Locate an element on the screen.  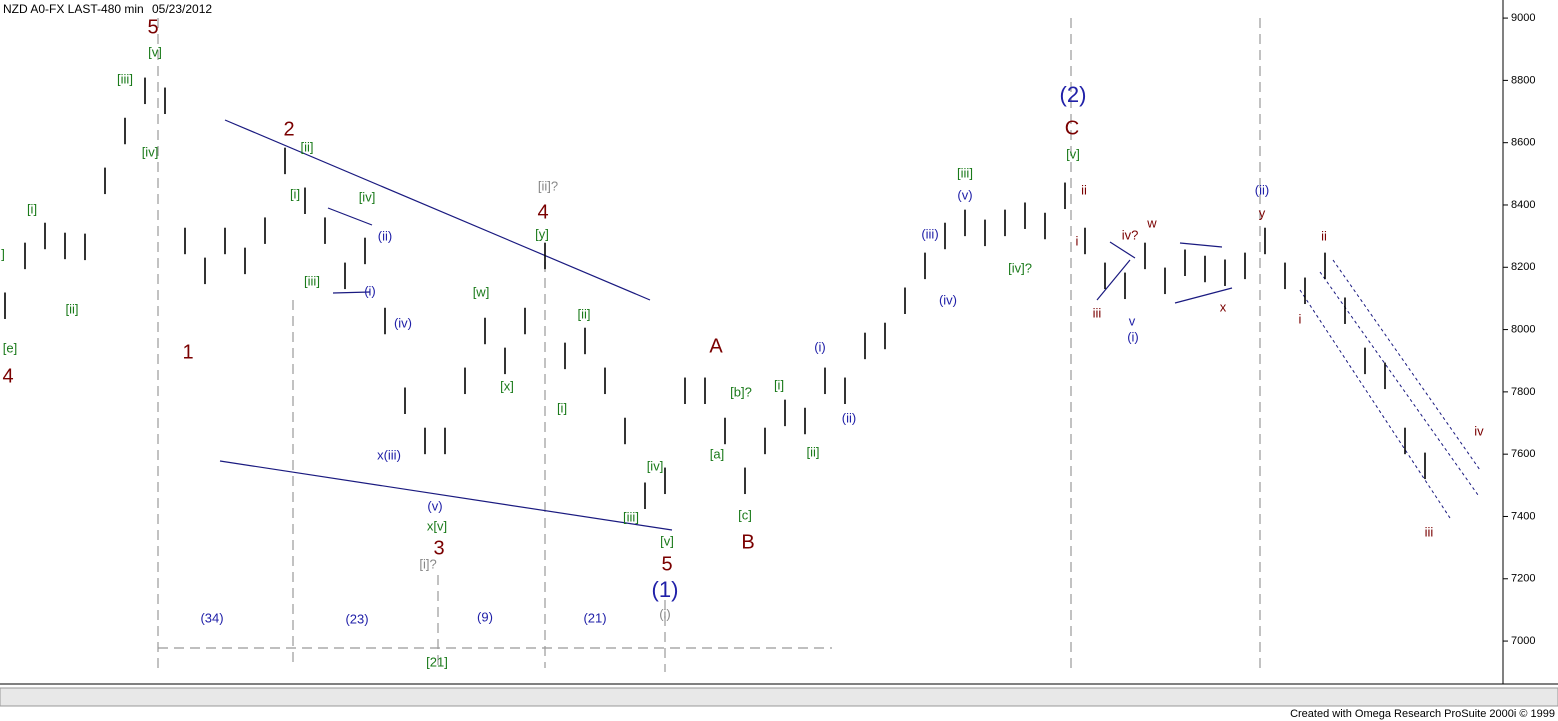
wave-label: iv is located at coordinates (1479, 430).